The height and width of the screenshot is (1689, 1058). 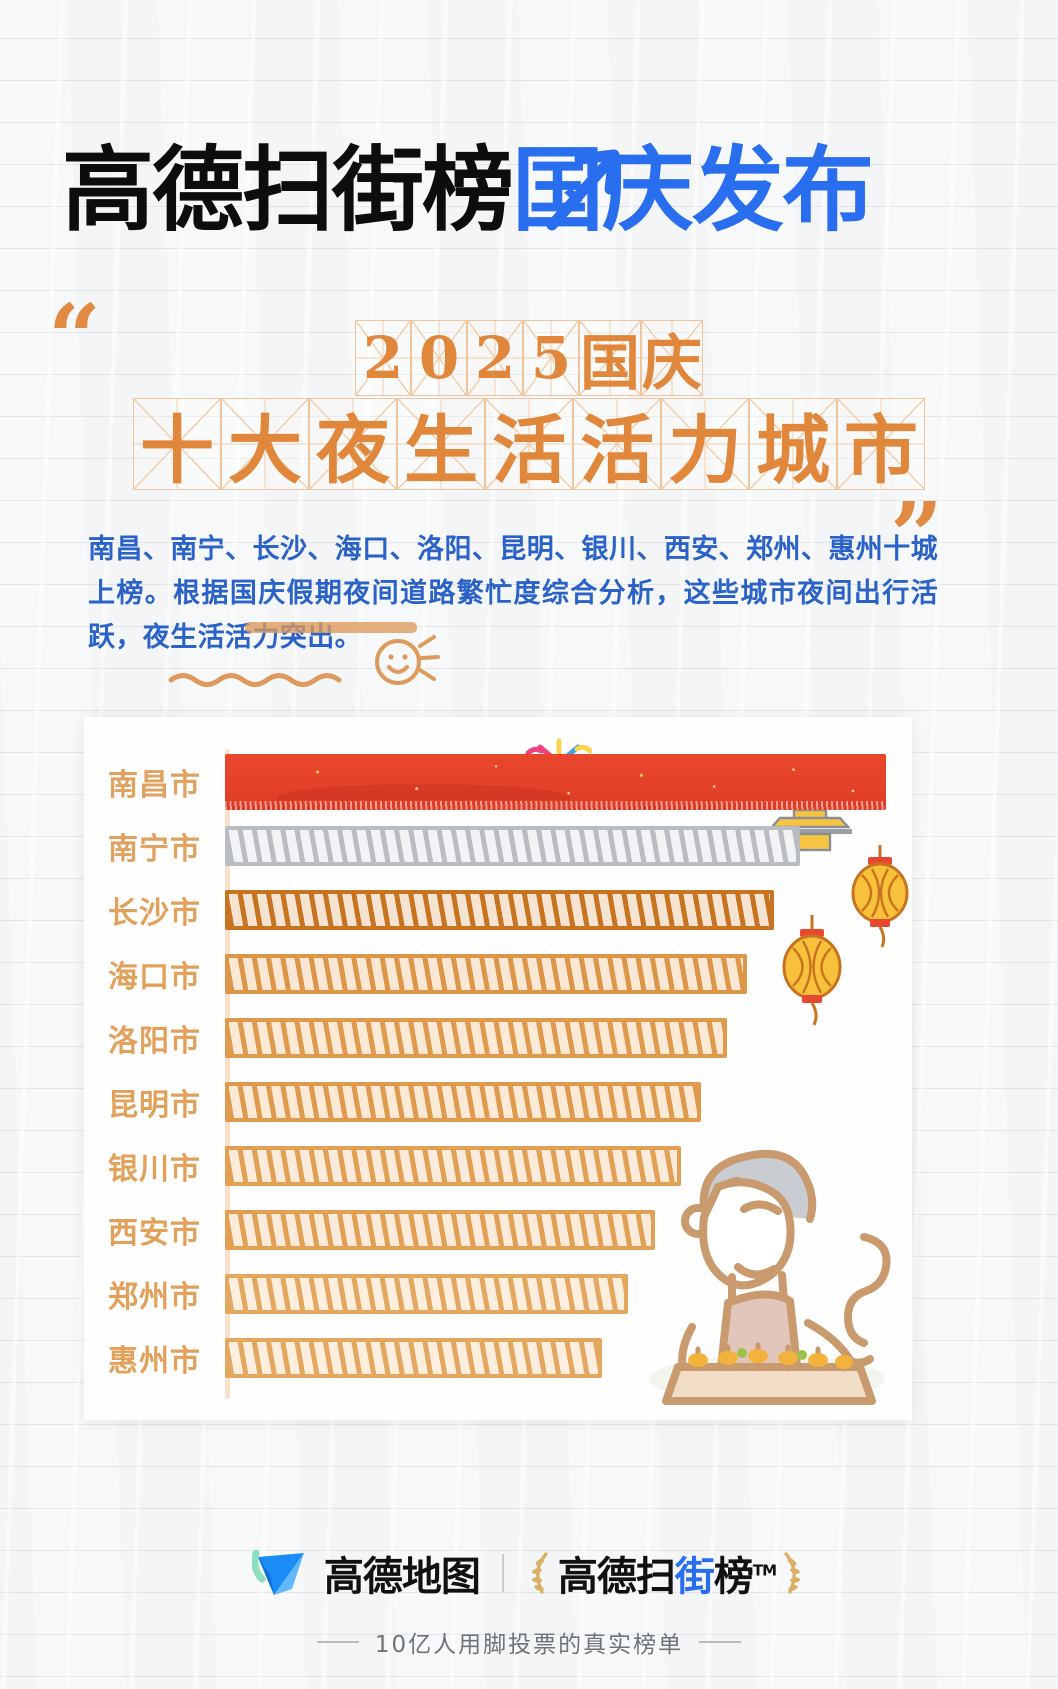 What do you see at coordinates (154, 1297) in the screenshot?
I see `bar-row-label: 郑州市` at bounding box center [154, 1297].